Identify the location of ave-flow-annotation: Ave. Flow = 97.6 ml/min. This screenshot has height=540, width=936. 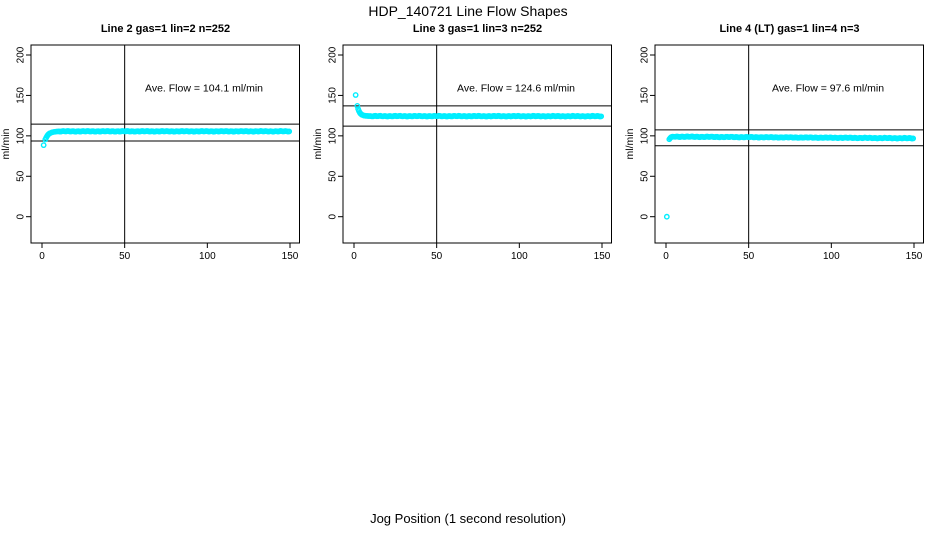
(828, 88).